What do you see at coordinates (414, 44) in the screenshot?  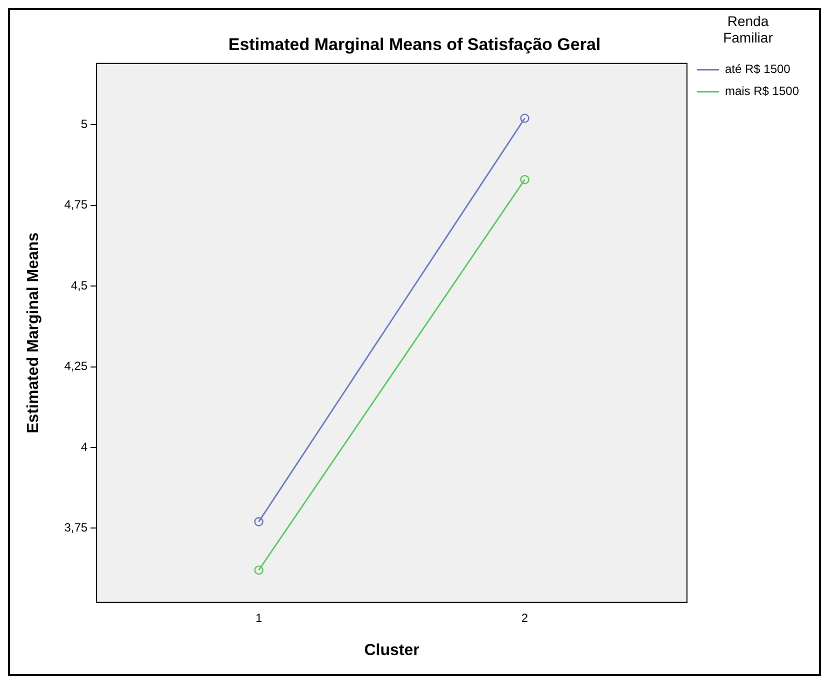 I see `chart-title: Estimated Marginal Means of Satisfação Geral` at bounding box center [414, 44].